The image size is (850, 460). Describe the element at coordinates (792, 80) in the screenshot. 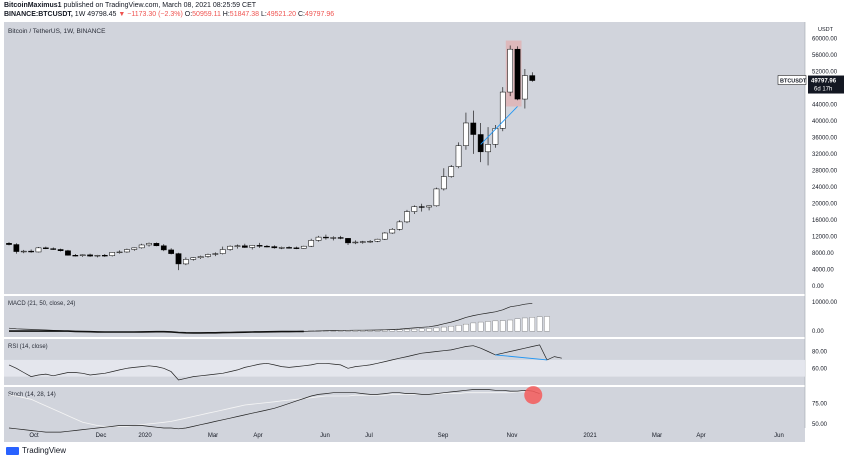

I see `symbol-tag-box` at that location.